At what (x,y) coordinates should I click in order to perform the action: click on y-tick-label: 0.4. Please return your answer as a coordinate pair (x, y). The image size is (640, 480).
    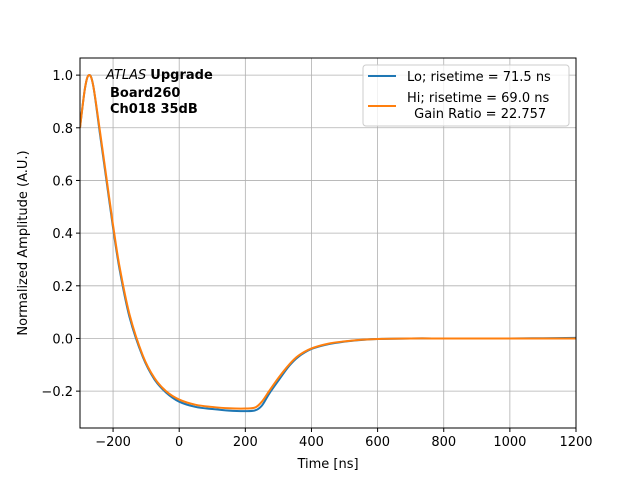
    Looking at the image, I should click on (62, 234).